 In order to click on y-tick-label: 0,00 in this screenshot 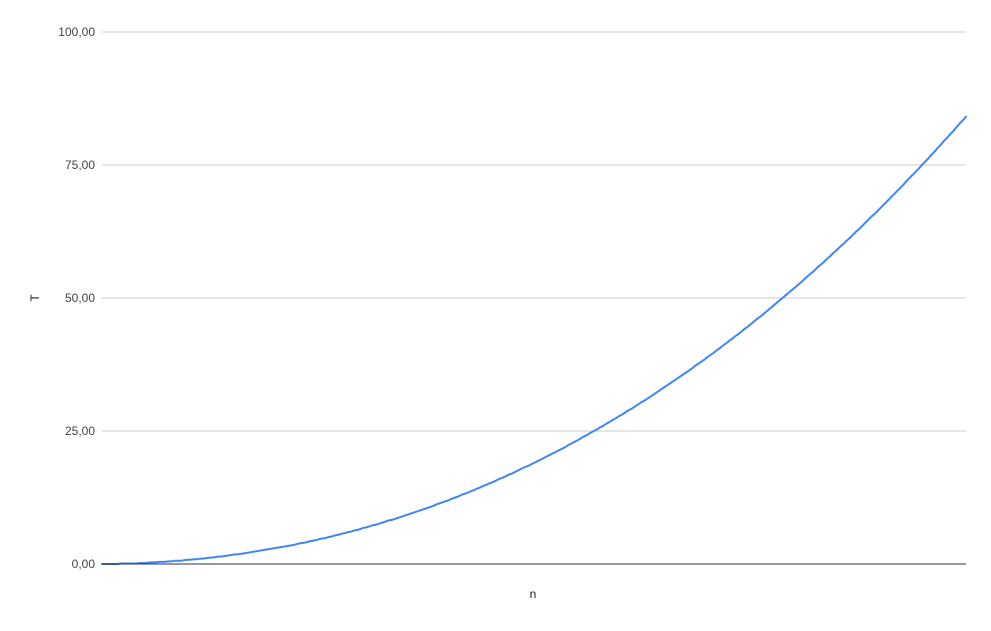, I will do `click(84, 564)`.